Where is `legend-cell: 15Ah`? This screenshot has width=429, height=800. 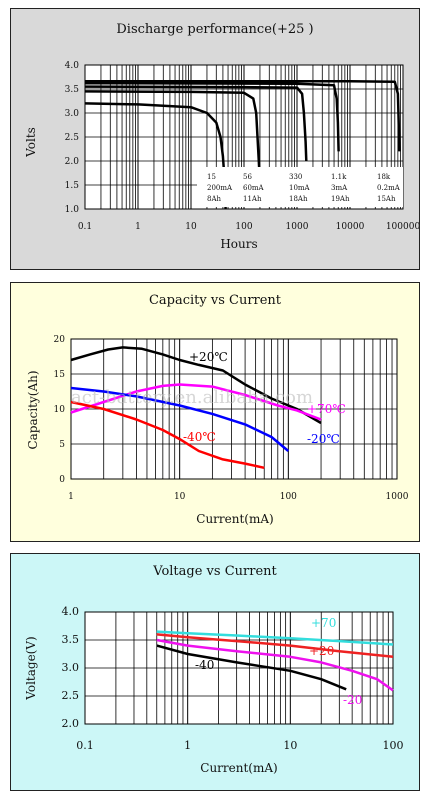
legend-cell: 15Ah is located at coordinates (386, 199).